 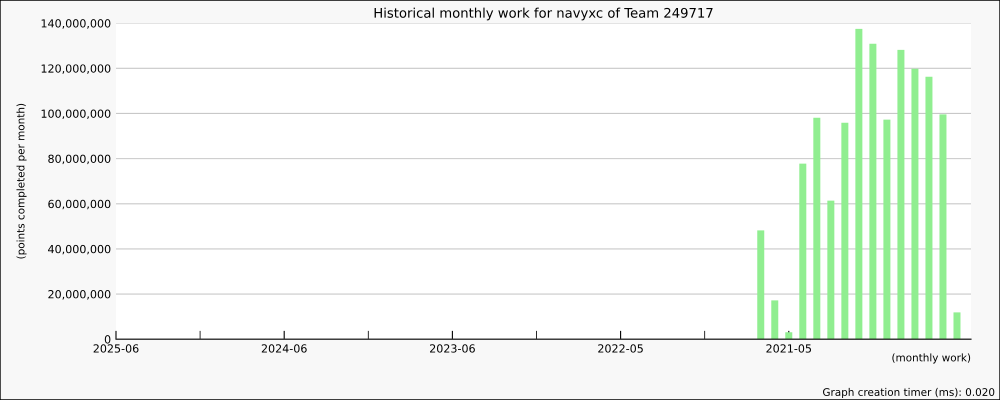 I want to click on y-tick-label: 140,000,000, so click(x=76, y=24).